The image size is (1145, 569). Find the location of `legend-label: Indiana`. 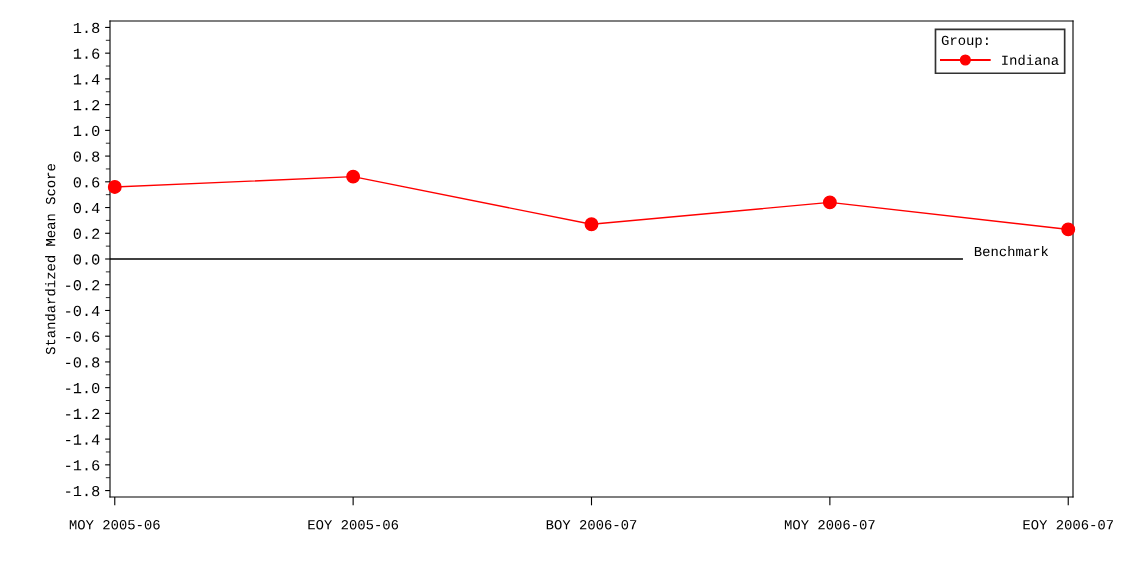

legend-label: Indiana is located at coordinates (1030, 60).